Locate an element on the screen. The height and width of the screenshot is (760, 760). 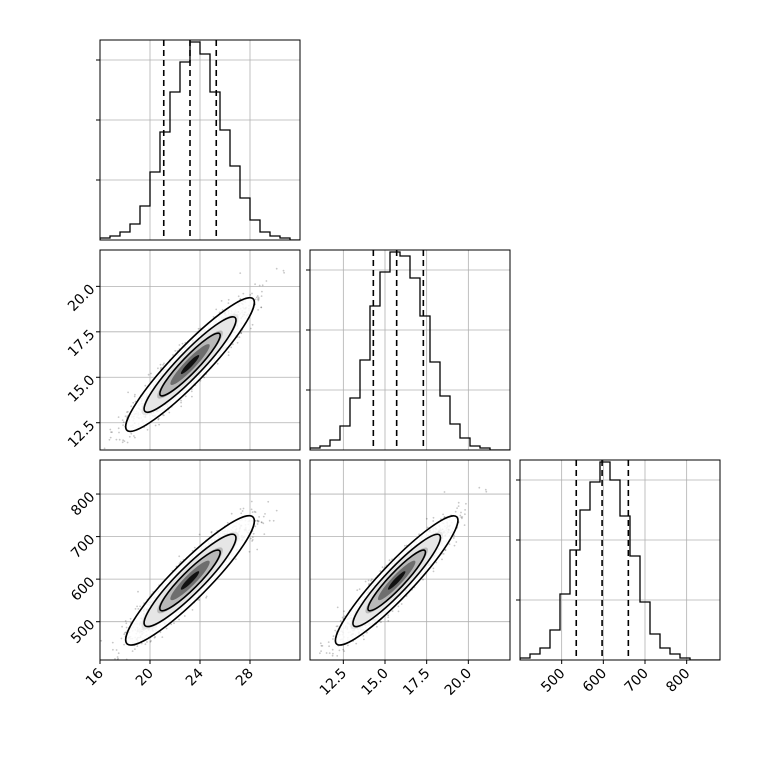
histogram-p1 is located at coordinates (200, 140).